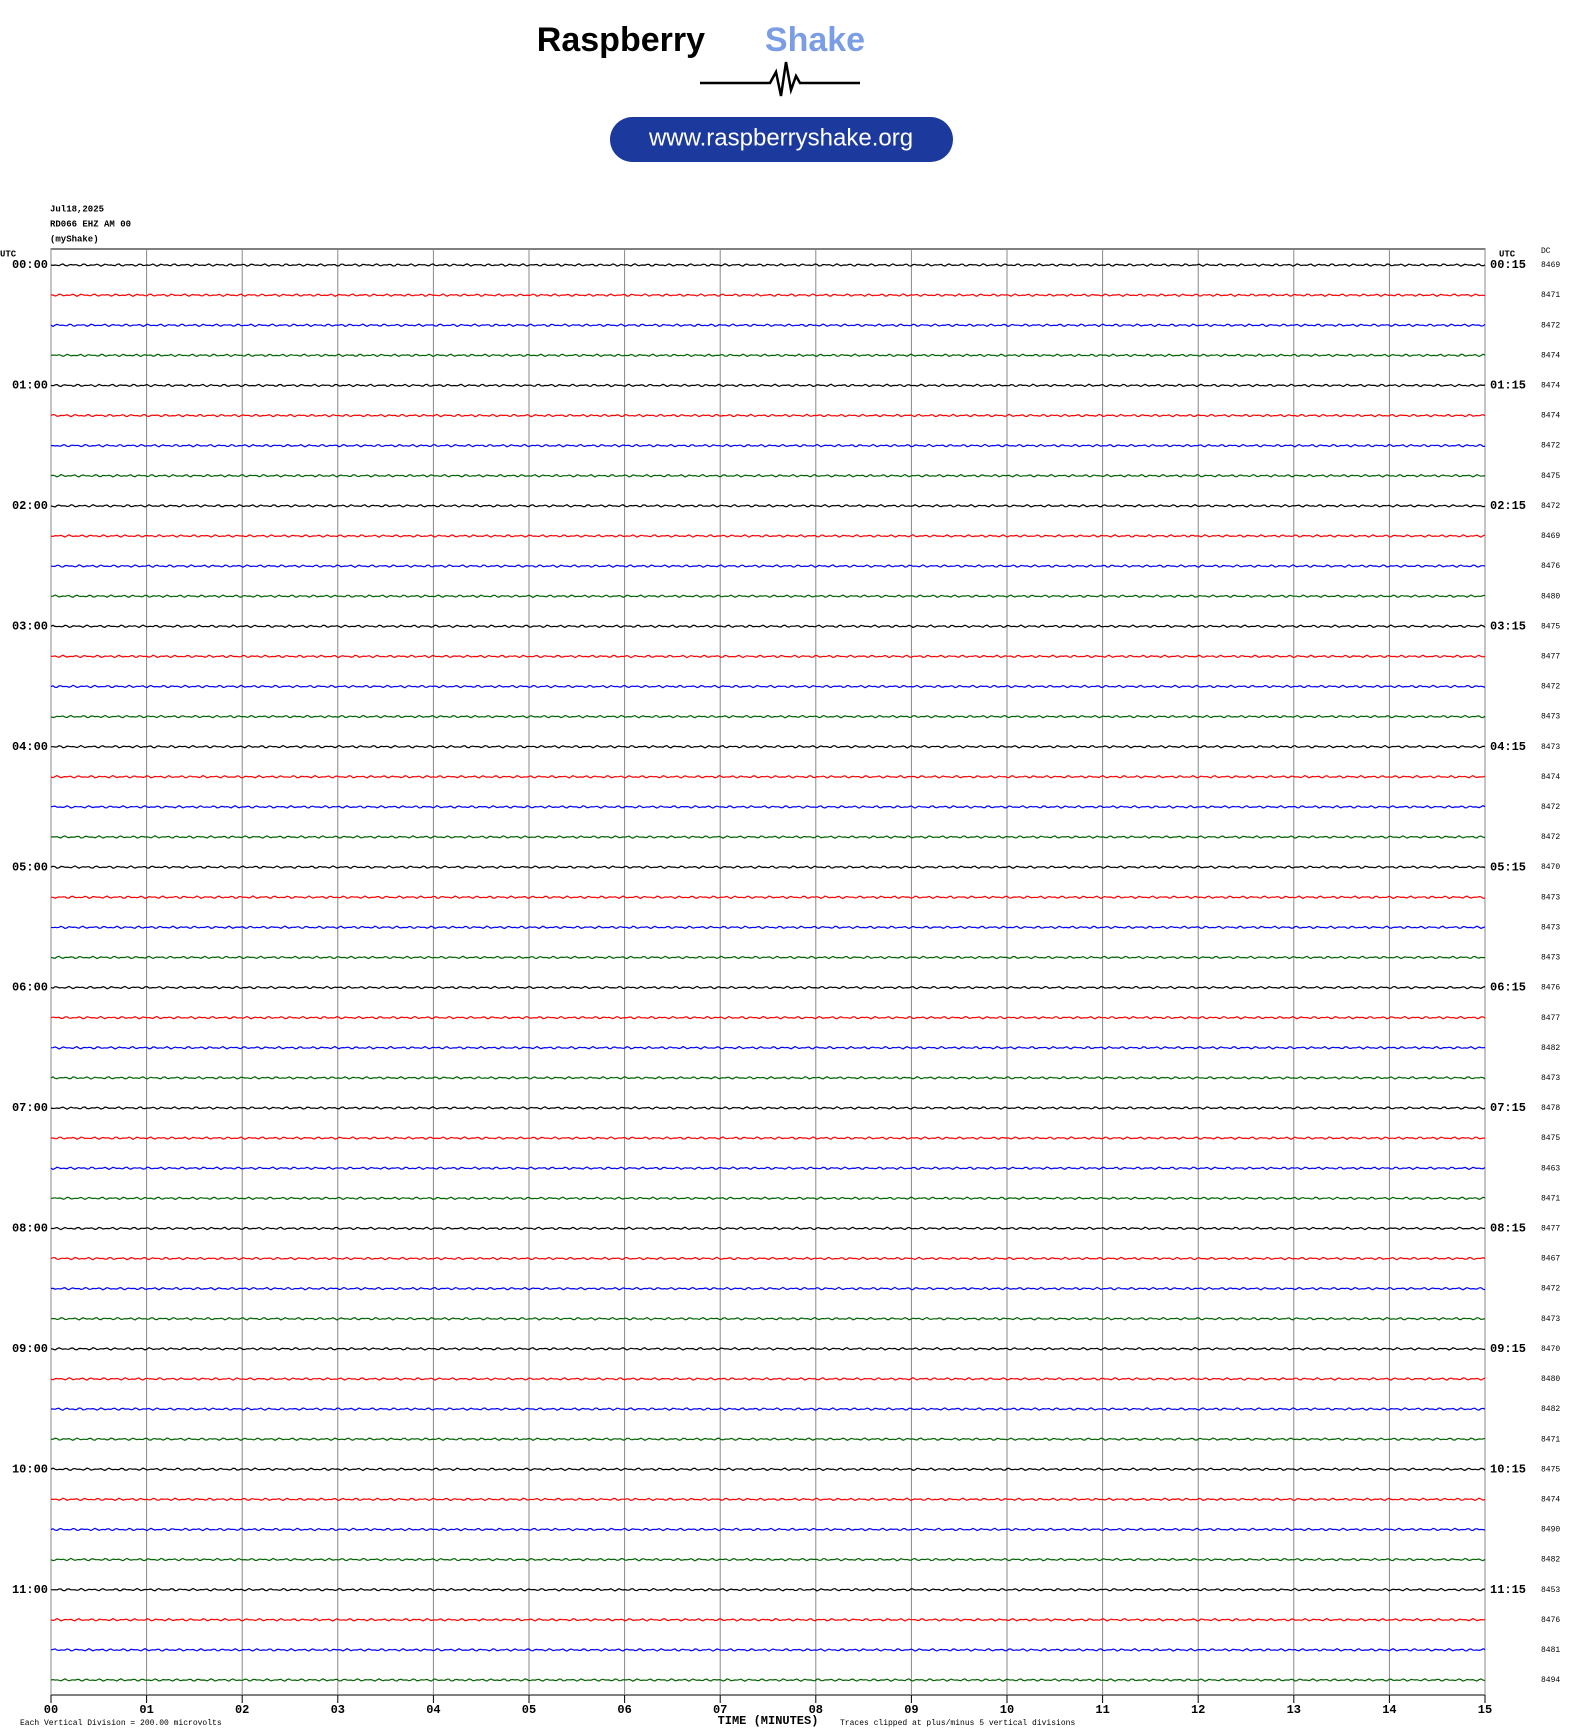  What do you see at coordinates (1550, 1590) in the screenshot?
I see `dc-value: 8453` at bounding box center [1550, 1590].